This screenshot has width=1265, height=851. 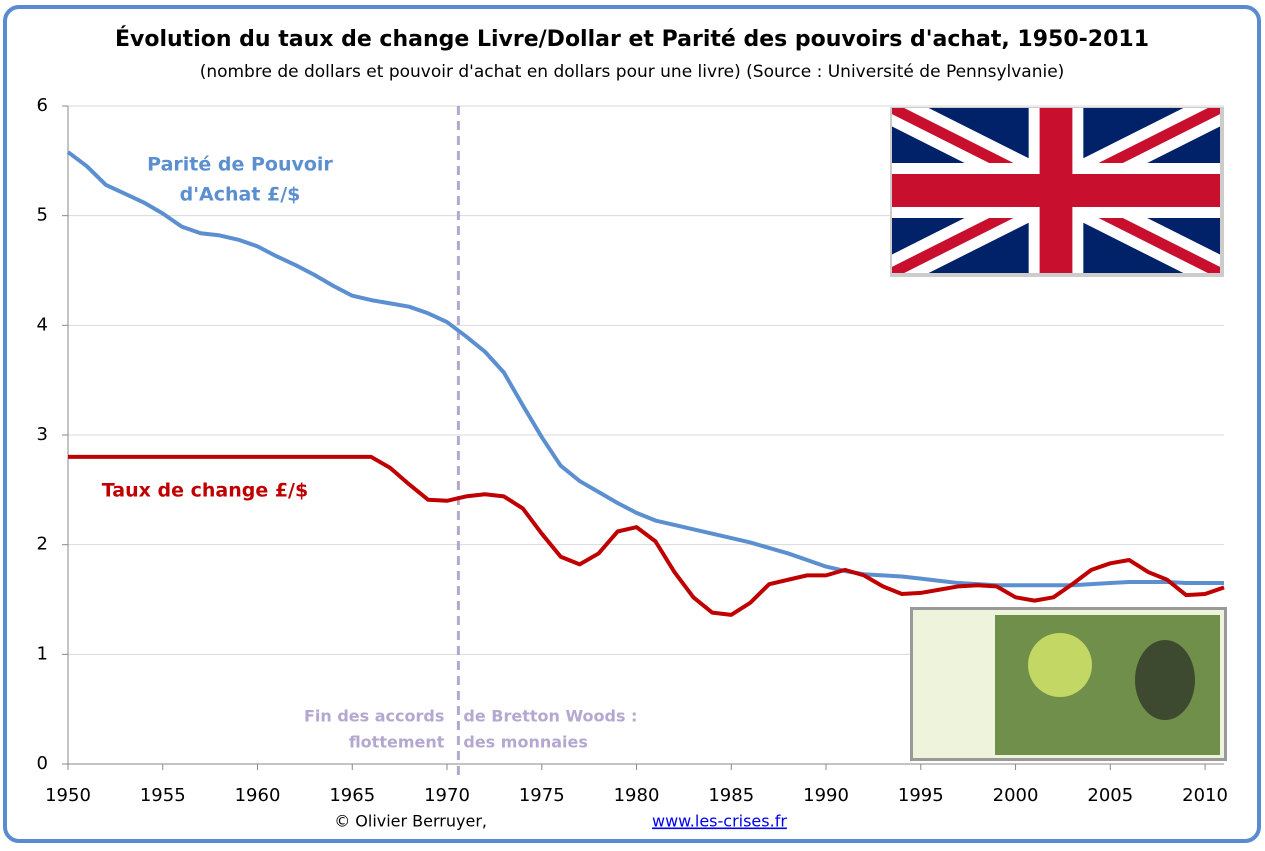 What do you see at coordinates (550, 716) in the screenshot?
I see `reference-label: de Bretton Woods :` at bounding box center [550, 716].